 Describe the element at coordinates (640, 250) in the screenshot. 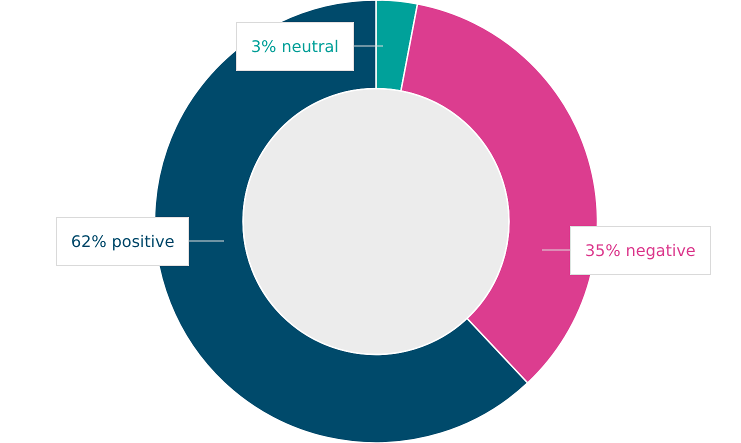

I see `slice-label: 35% negative` at that location.